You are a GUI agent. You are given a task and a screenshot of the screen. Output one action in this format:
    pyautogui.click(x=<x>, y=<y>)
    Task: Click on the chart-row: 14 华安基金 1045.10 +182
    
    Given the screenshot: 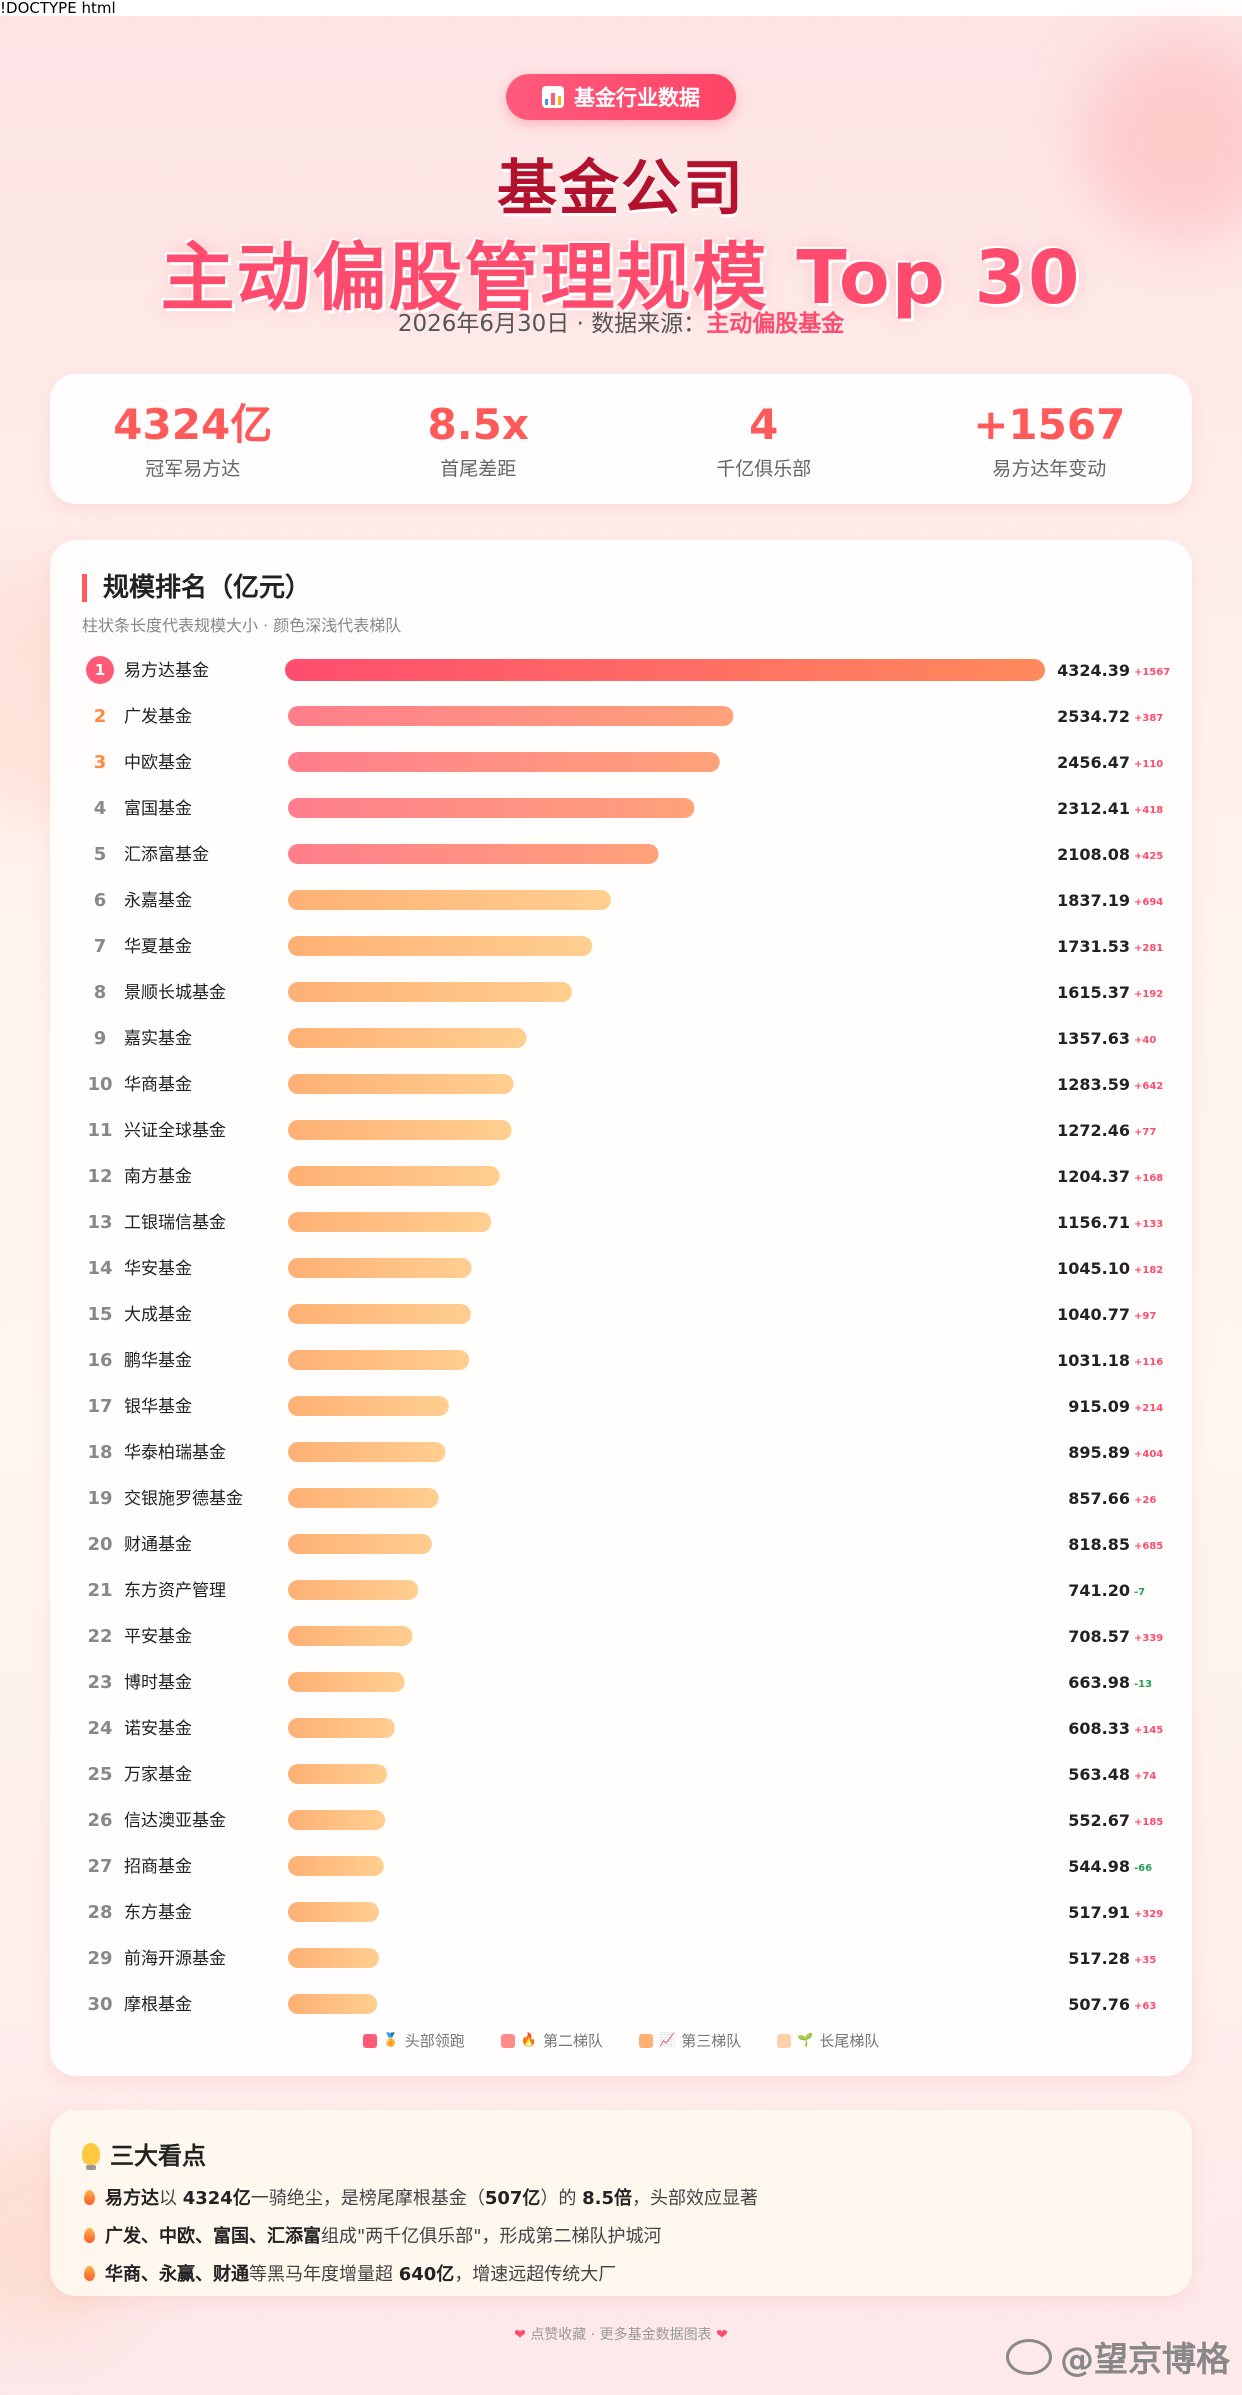 What is the action you would take?
    pyautogui.click(x=625, y=1268)
    